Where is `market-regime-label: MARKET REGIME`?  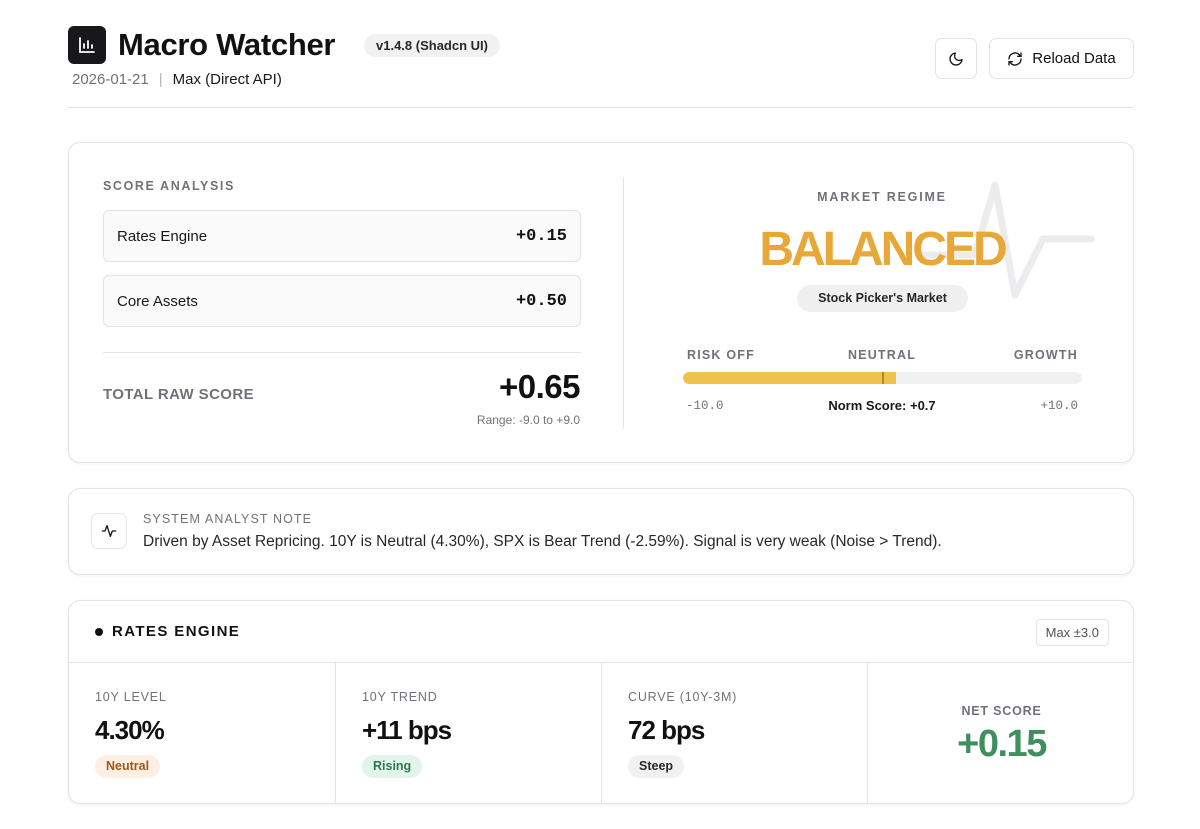 market-regime-label: MARKET REGIME is located at coordinates (882, 197).